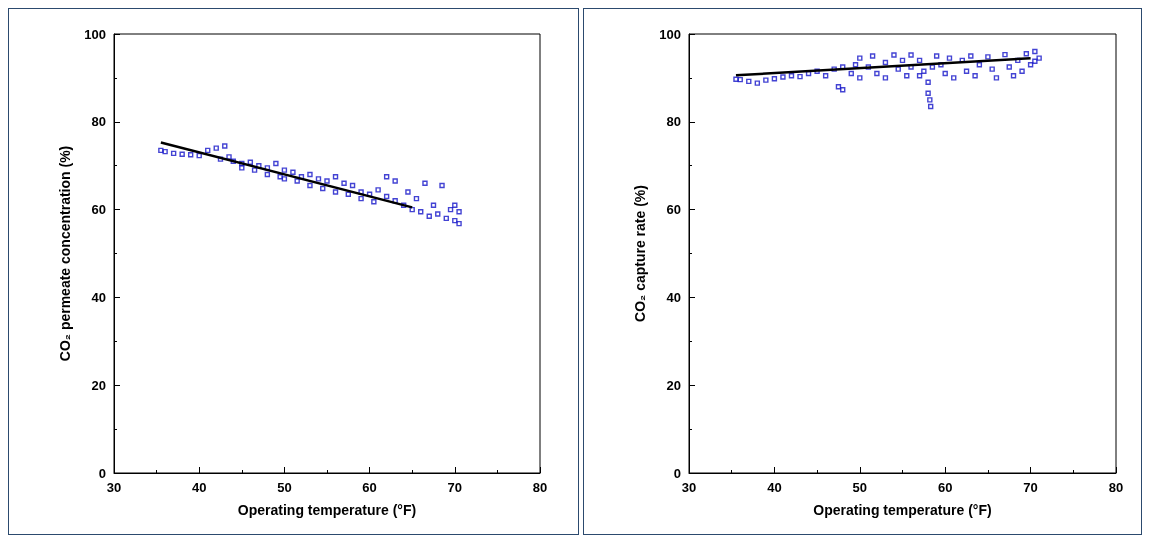  I want to click on y-axis-title: CO₂ permeate concentration (%), so click(65, 253).